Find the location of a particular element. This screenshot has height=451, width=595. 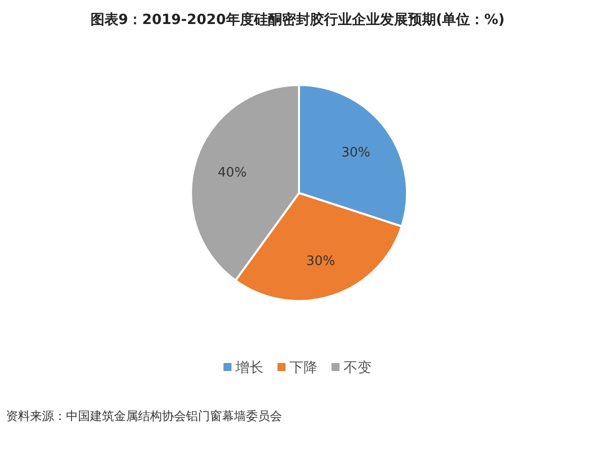

chart-title: 图表9：2019-2020年度硅酮密封胶行业企业发展预期(单位：%) is located at coordinates (297, 19).